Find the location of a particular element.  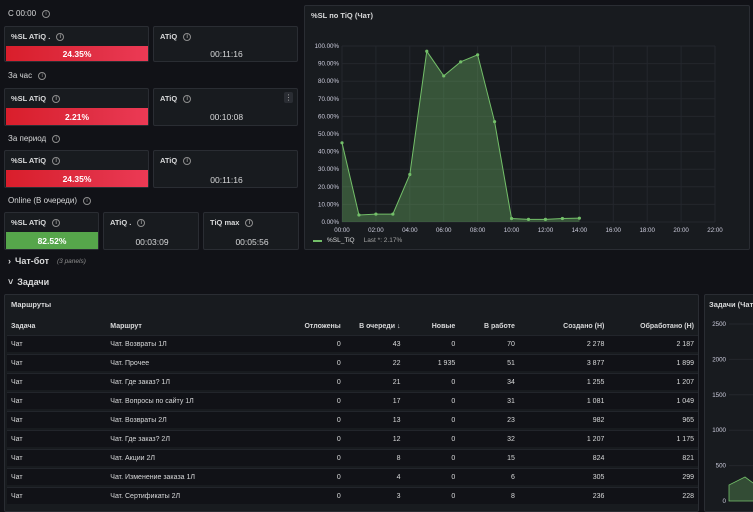

stat-panel-sl-period: %SL ATiQ i 24.35% is located at coordinates (76, 169).